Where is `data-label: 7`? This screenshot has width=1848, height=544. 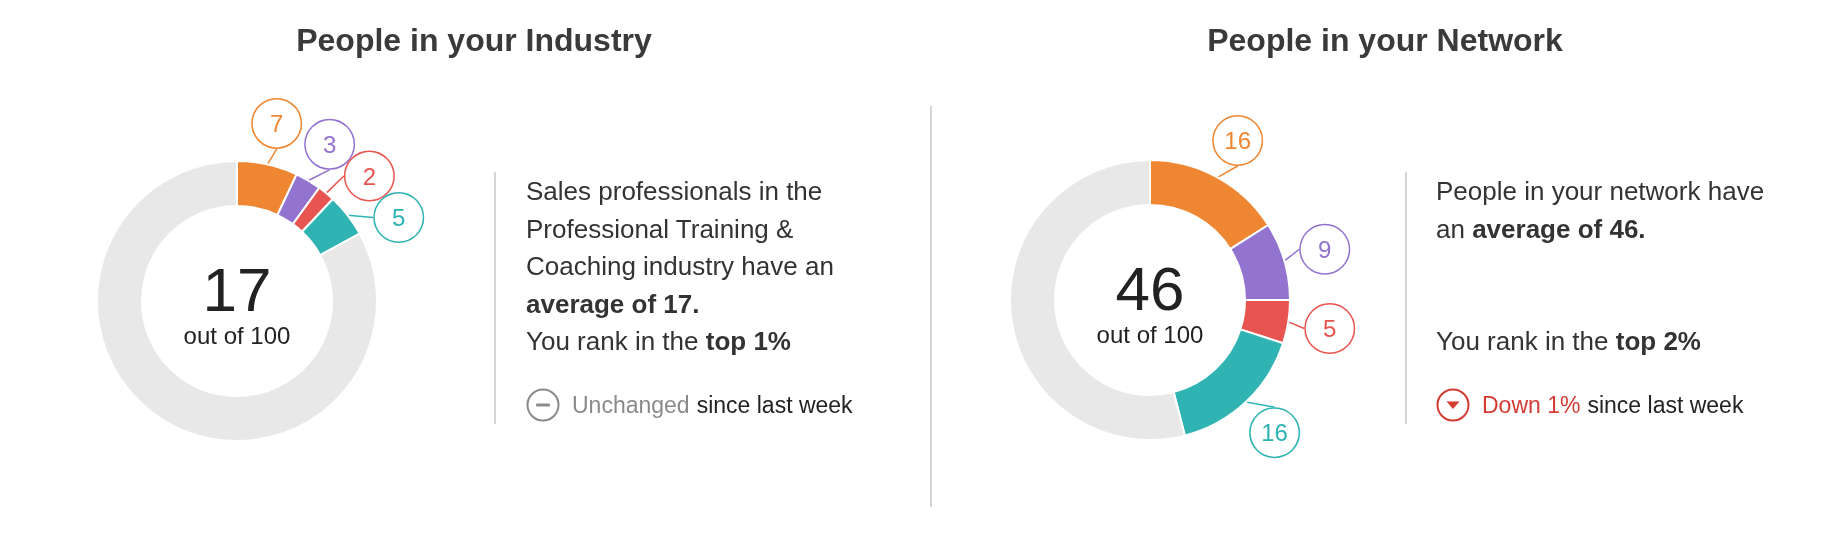
data-label: 7 is located at coordinates (277, 123).